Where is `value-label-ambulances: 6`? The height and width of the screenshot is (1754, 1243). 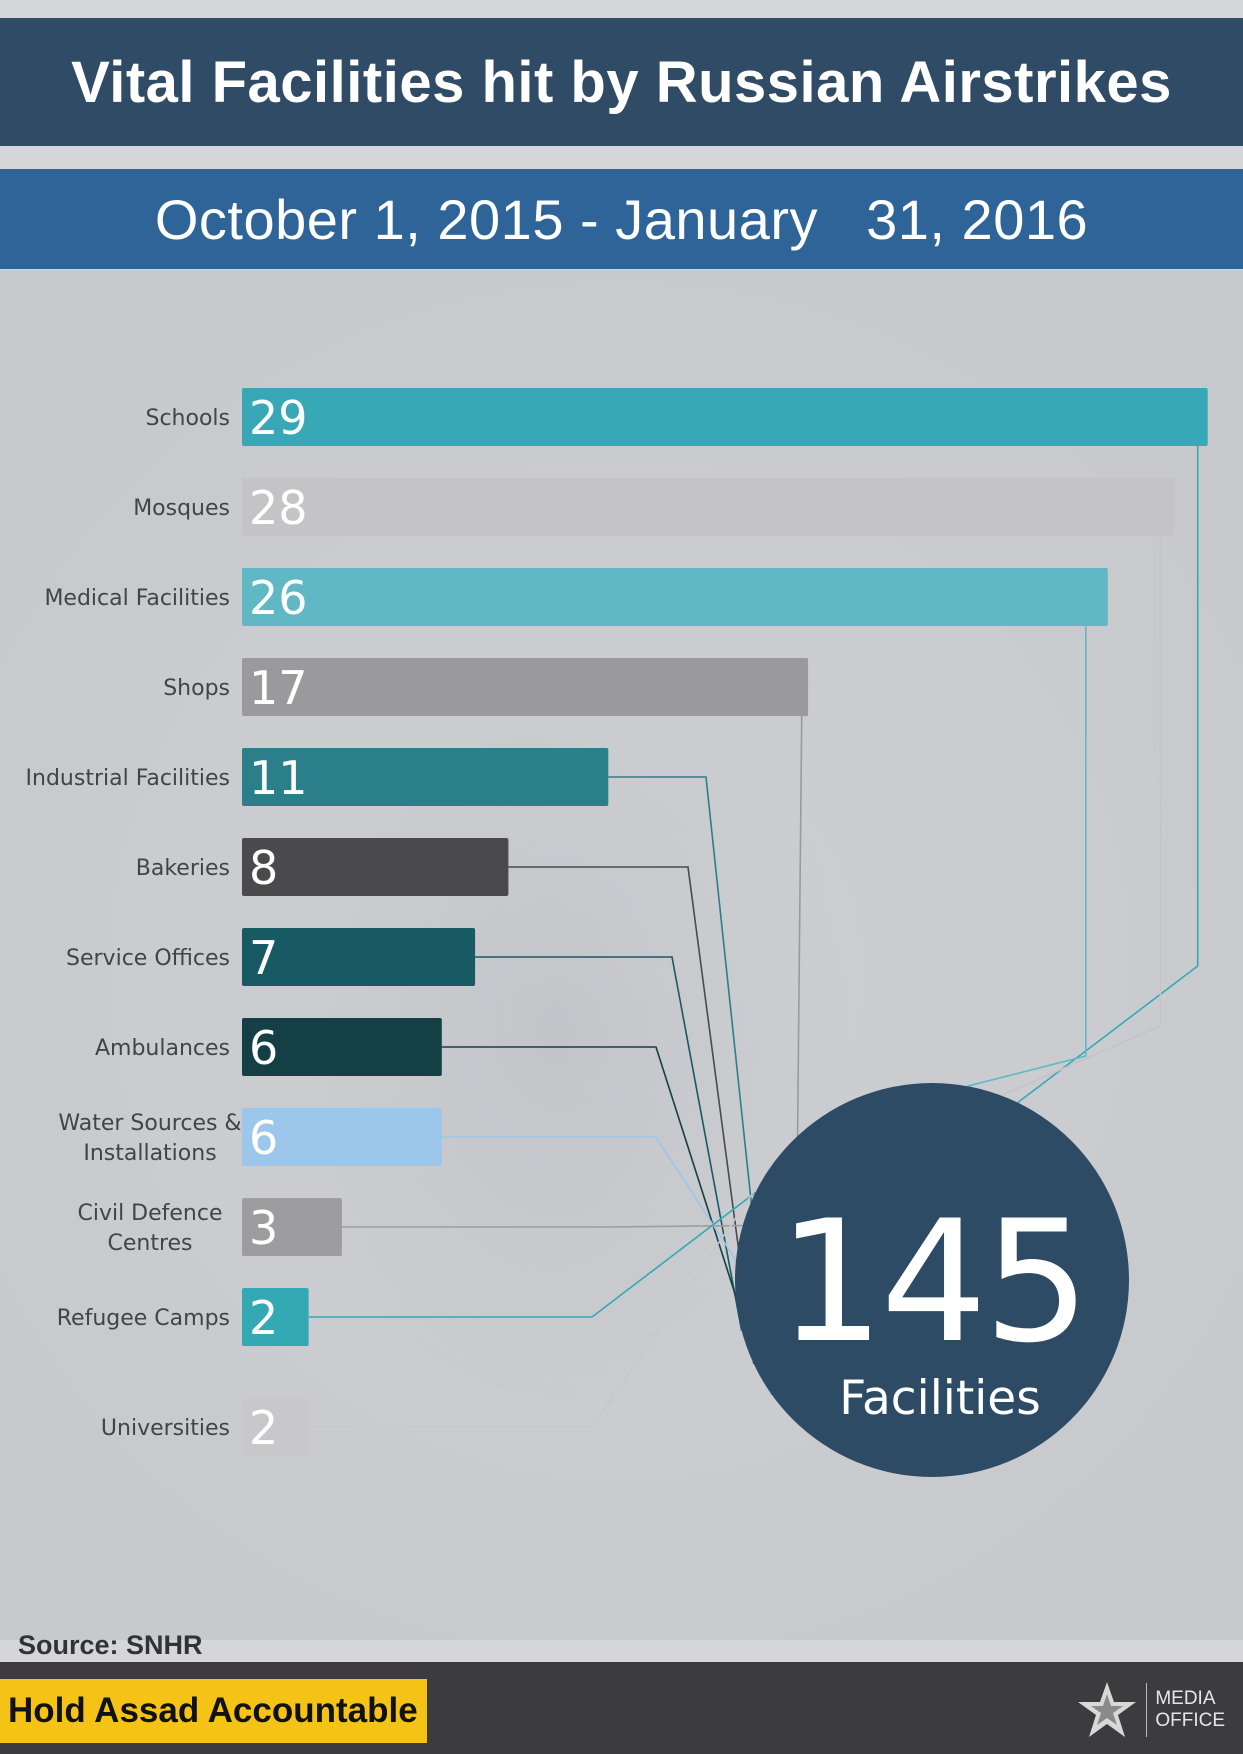
value-label-ambulances: 6 is located at coordinates (263, 1048).